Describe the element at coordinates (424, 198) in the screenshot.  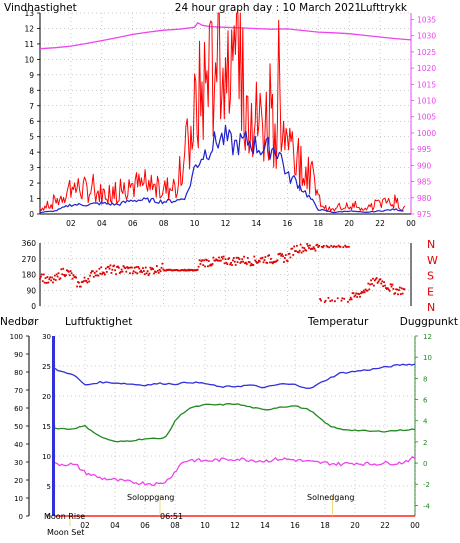
I see `top-right-tick-label: 980` at that location.